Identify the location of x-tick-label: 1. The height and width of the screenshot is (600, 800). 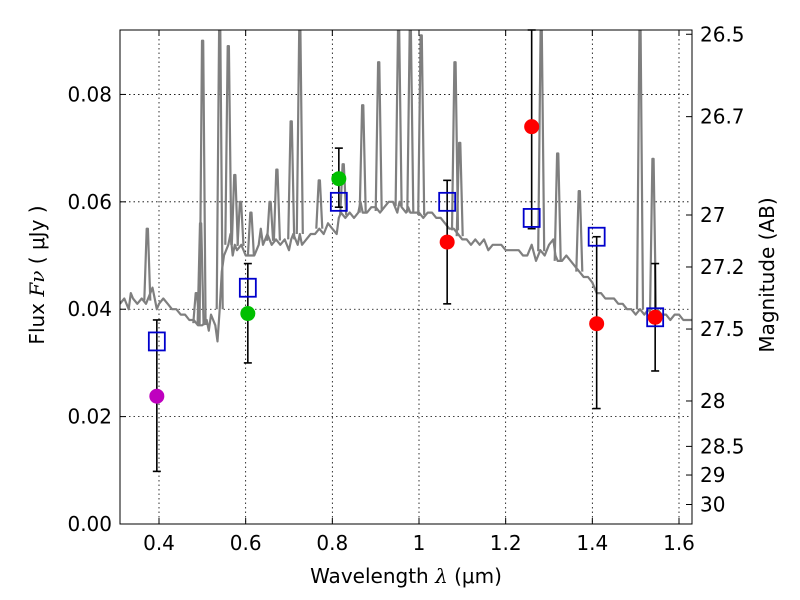
(419, 543).